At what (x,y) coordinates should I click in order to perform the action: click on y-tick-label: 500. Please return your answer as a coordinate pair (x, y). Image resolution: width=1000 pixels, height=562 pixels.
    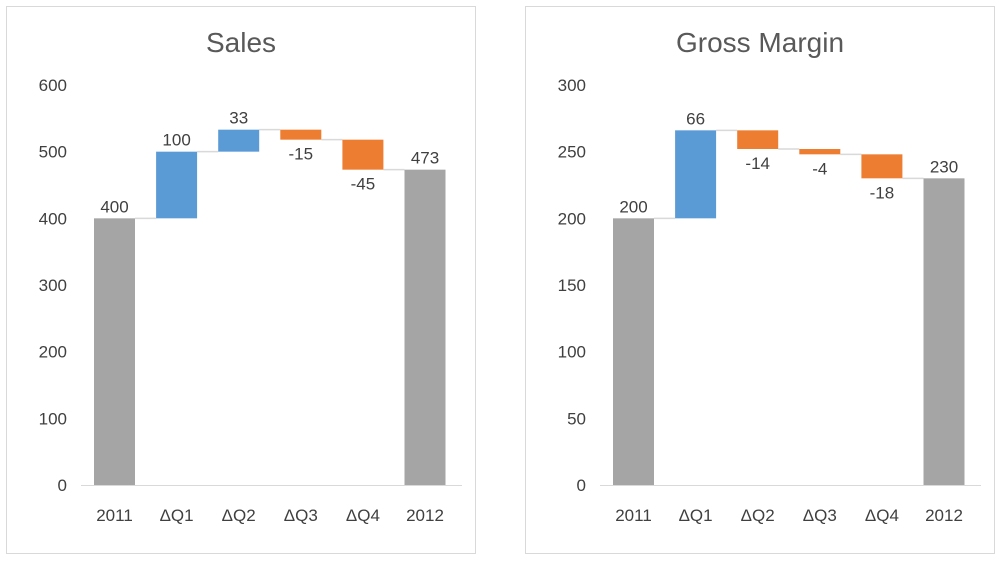
    Looking at the image, I should click on (53, 152).